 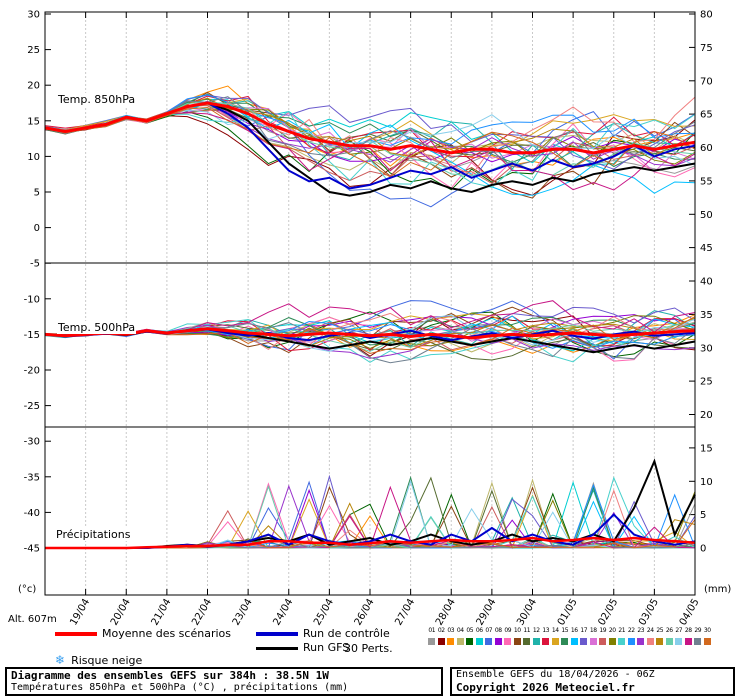 What do you see at coordinates (121, 612) in the screenshot?
I see `svg-text: 20/04` at bounding box center [121, 612].